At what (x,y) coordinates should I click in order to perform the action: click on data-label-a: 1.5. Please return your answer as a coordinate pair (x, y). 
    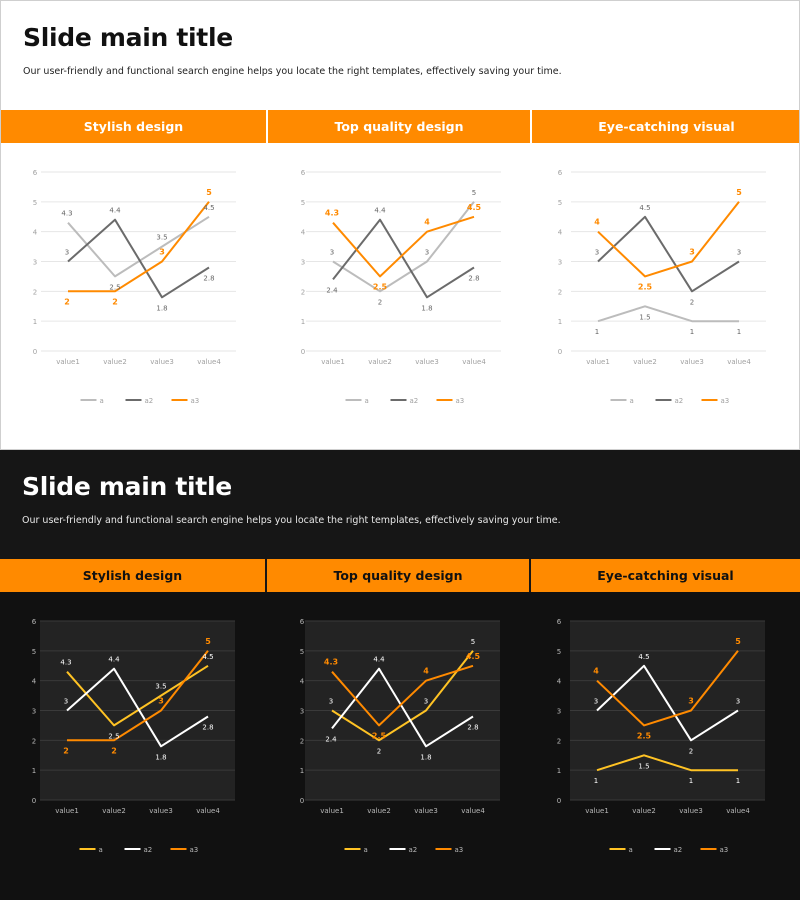
    Looking at the image, I should click on (643, 766).